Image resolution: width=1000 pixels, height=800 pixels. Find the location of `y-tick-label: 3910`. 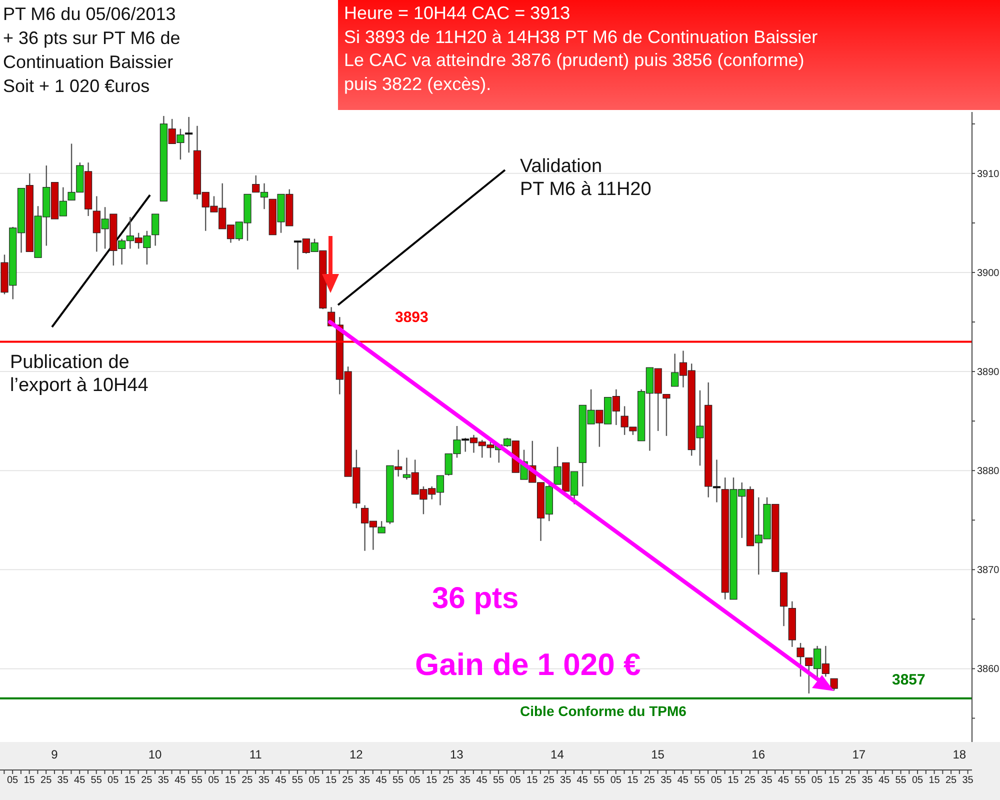

y-tick-label: 3910 is located at coordinates (988, 174).